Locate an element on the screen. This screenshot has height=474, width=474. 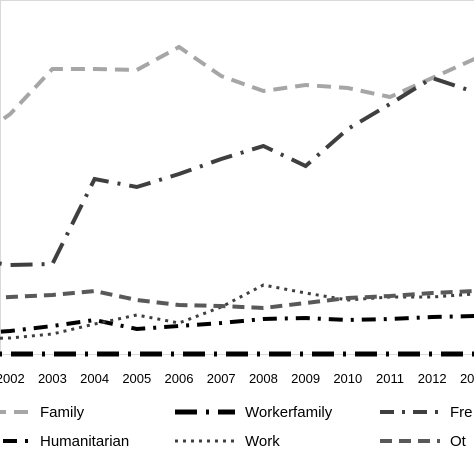
x-tick-label-2011: 2011 is located at coordinates (390, 378).